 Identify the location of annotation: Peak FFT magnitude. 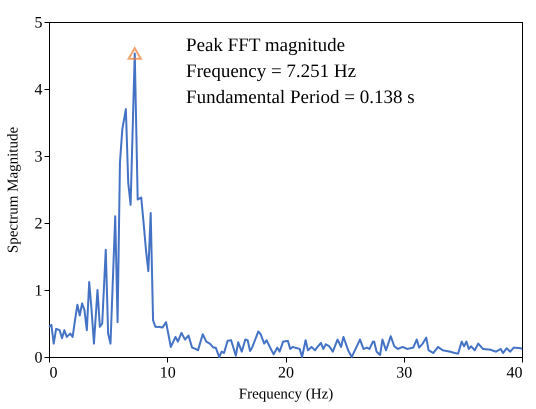
(266, 45).